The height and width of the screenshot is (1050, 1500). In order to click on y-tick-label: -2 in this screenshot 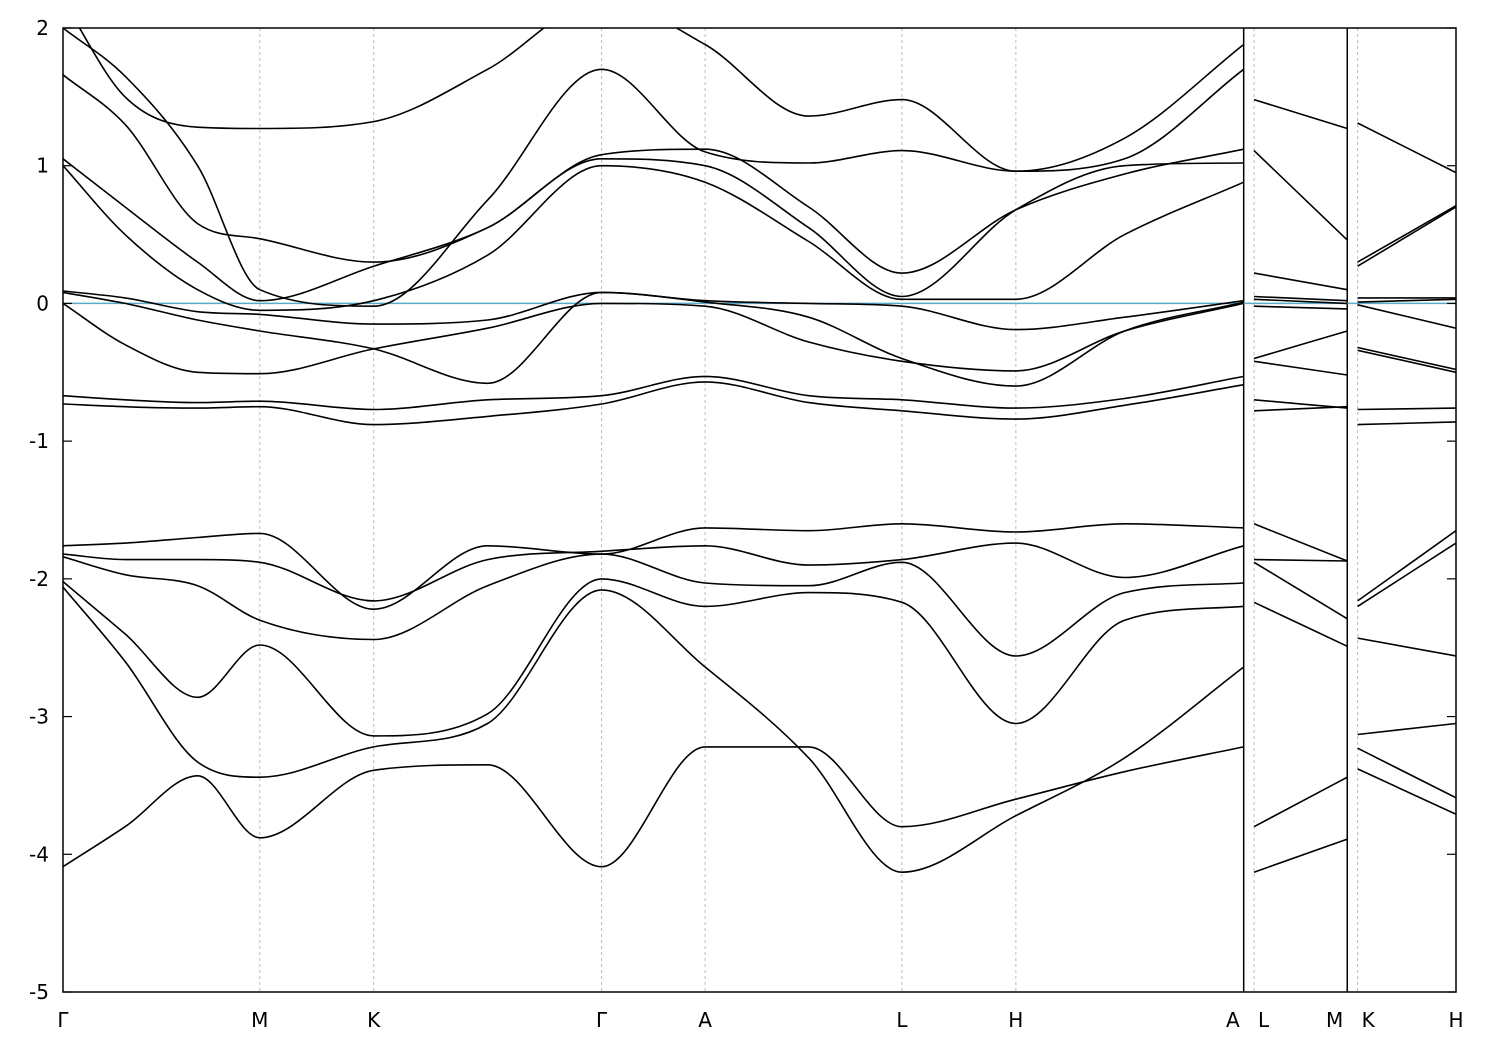, I will do `click(39, 579)`.